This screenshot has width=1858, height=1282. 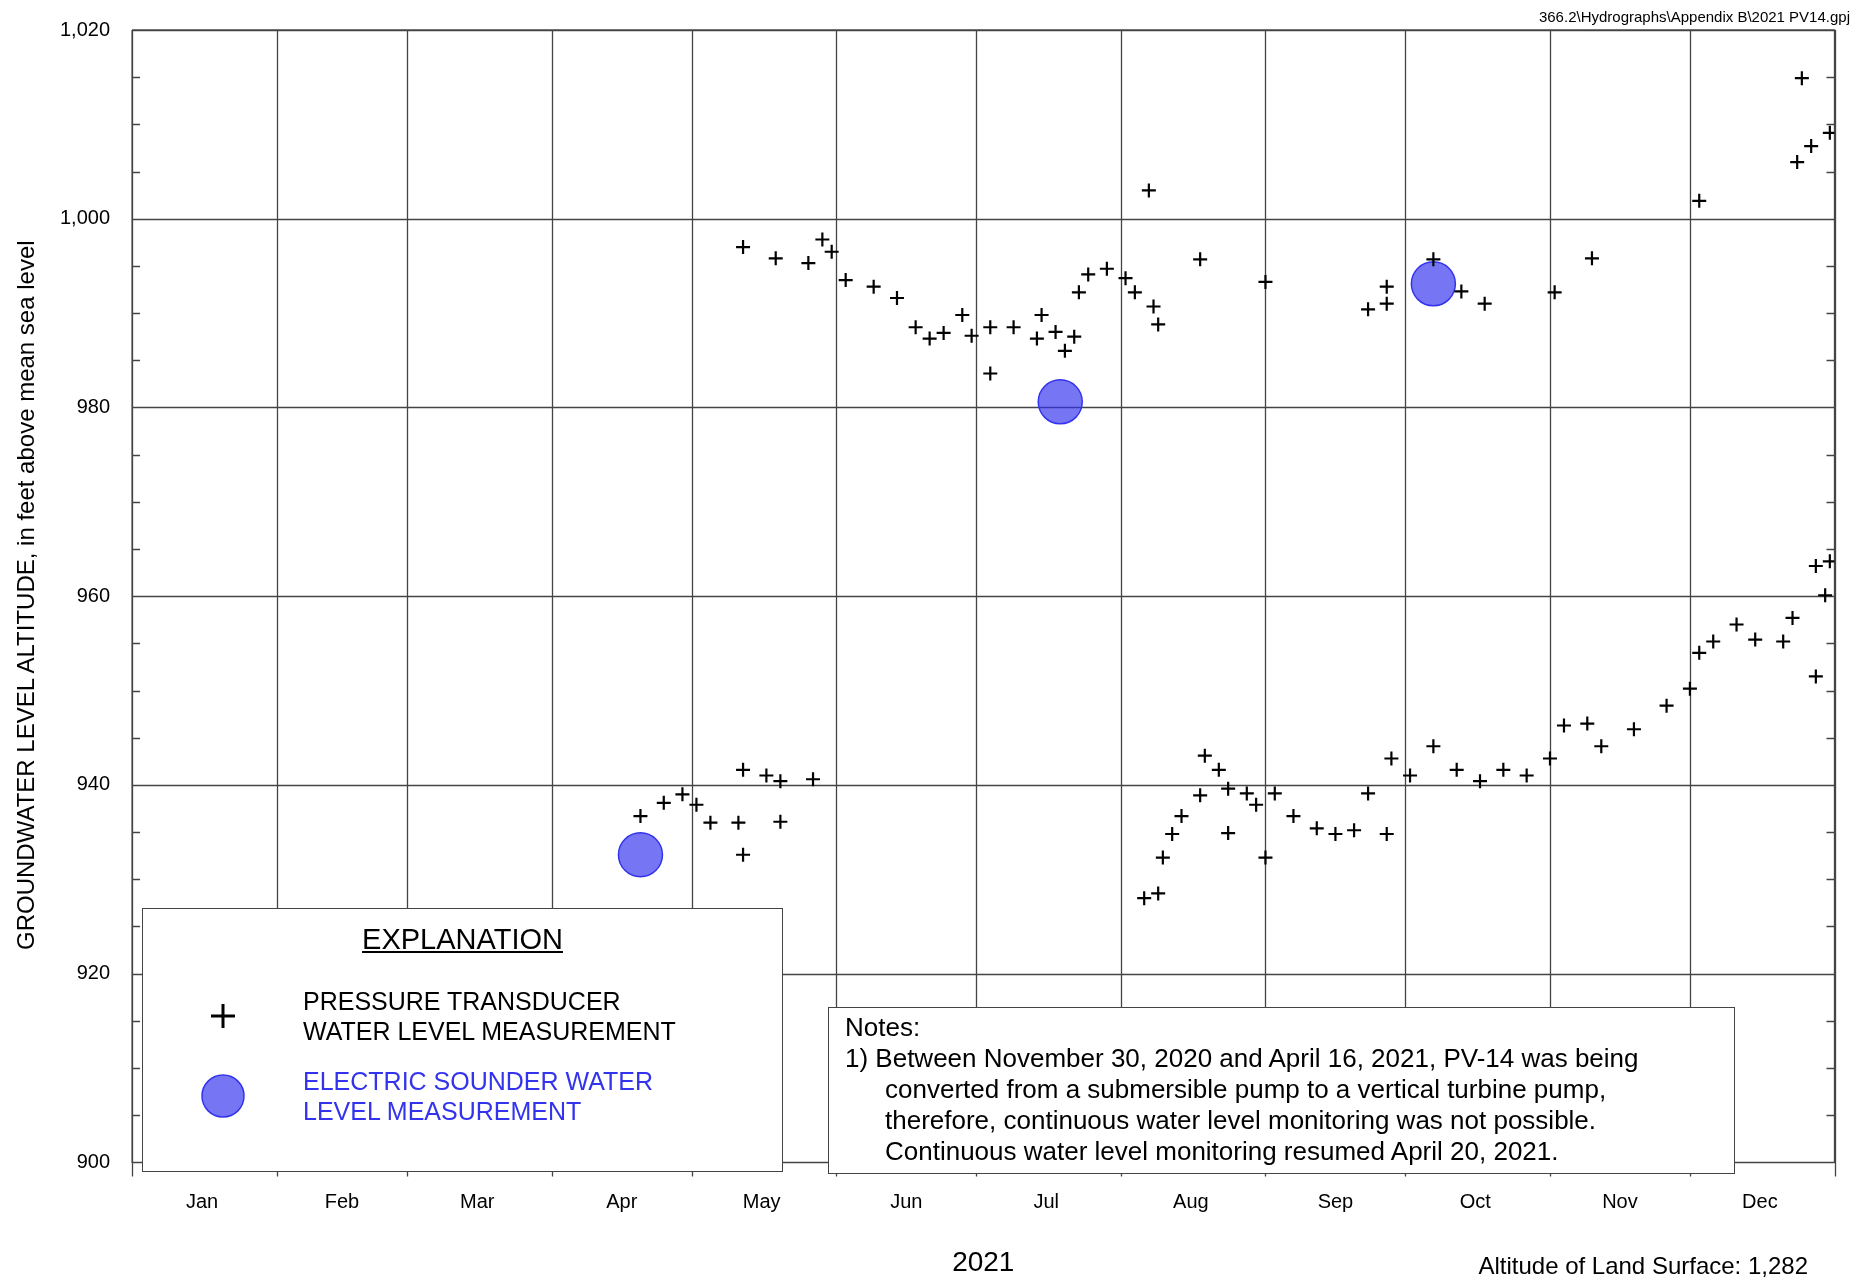 I want to click on y-tick-label: 900, so click(x=93, y=1160).